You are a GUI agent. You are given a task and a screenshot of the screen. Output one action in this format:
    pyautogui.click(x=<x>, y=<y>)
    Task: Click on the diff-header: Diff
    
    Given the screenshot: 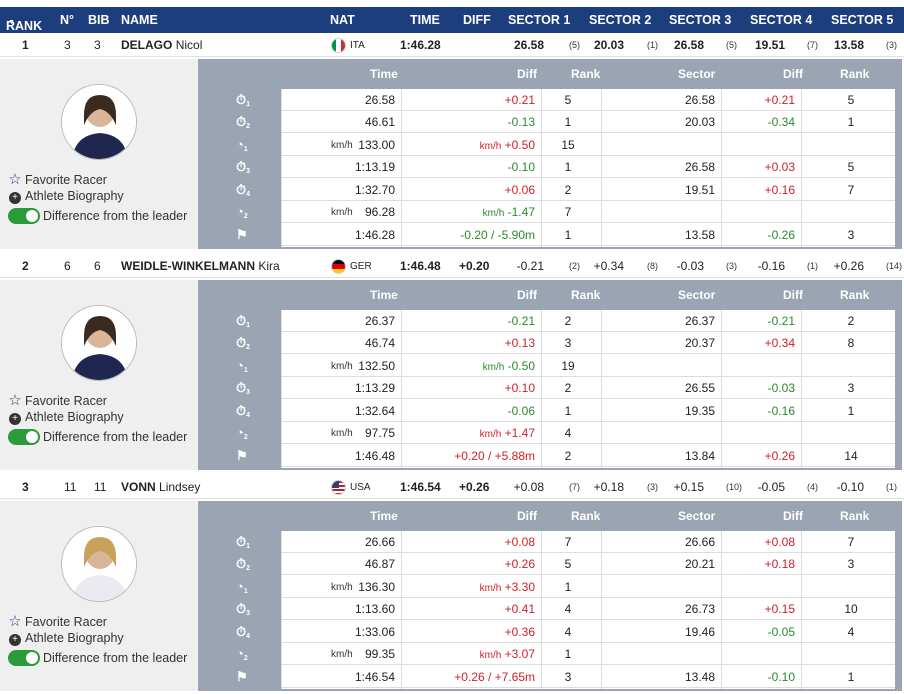 What is the action you would take?
    pyautogui.click(x=527, y=516)
    